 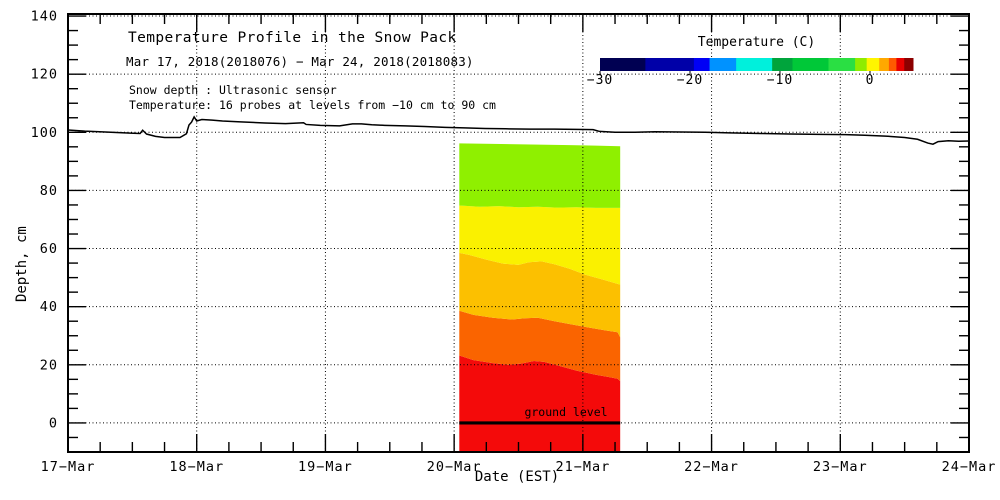 I want to click on x-tick-label: 22−Mar, so click(x=711, y=467).